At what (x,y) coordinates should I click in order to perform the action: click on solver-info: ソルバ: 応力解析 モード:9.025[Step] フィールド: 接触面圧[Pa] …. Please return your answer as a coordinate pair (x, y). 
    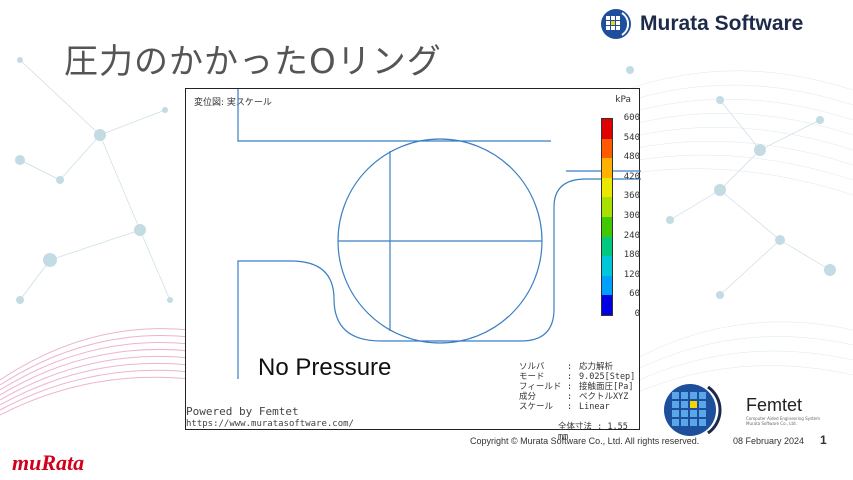
    Looking at the image, I should click on (577, 387).